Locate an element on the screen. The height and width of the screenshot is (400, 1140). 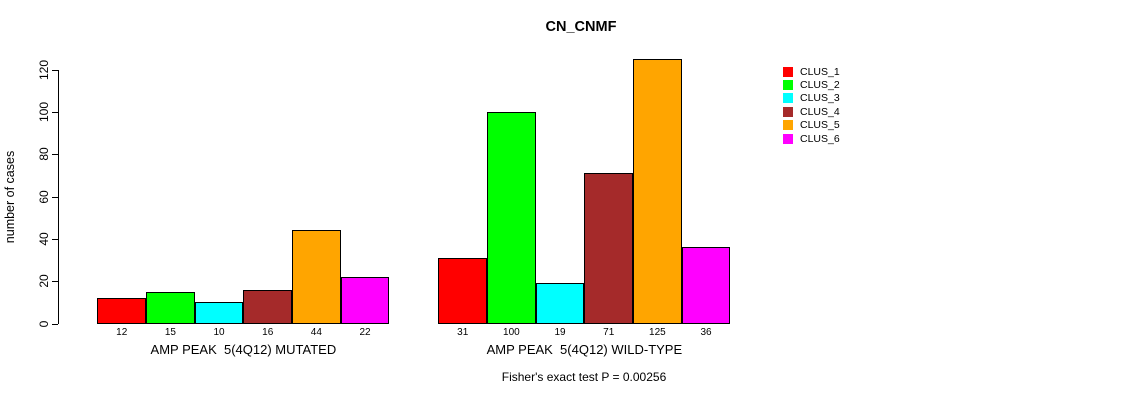
legend: CLUS_1 CLUS_2 CLUS_3 CLUS_4 CLUS_5 CLUS_6 is located at coordinates (811, 105).